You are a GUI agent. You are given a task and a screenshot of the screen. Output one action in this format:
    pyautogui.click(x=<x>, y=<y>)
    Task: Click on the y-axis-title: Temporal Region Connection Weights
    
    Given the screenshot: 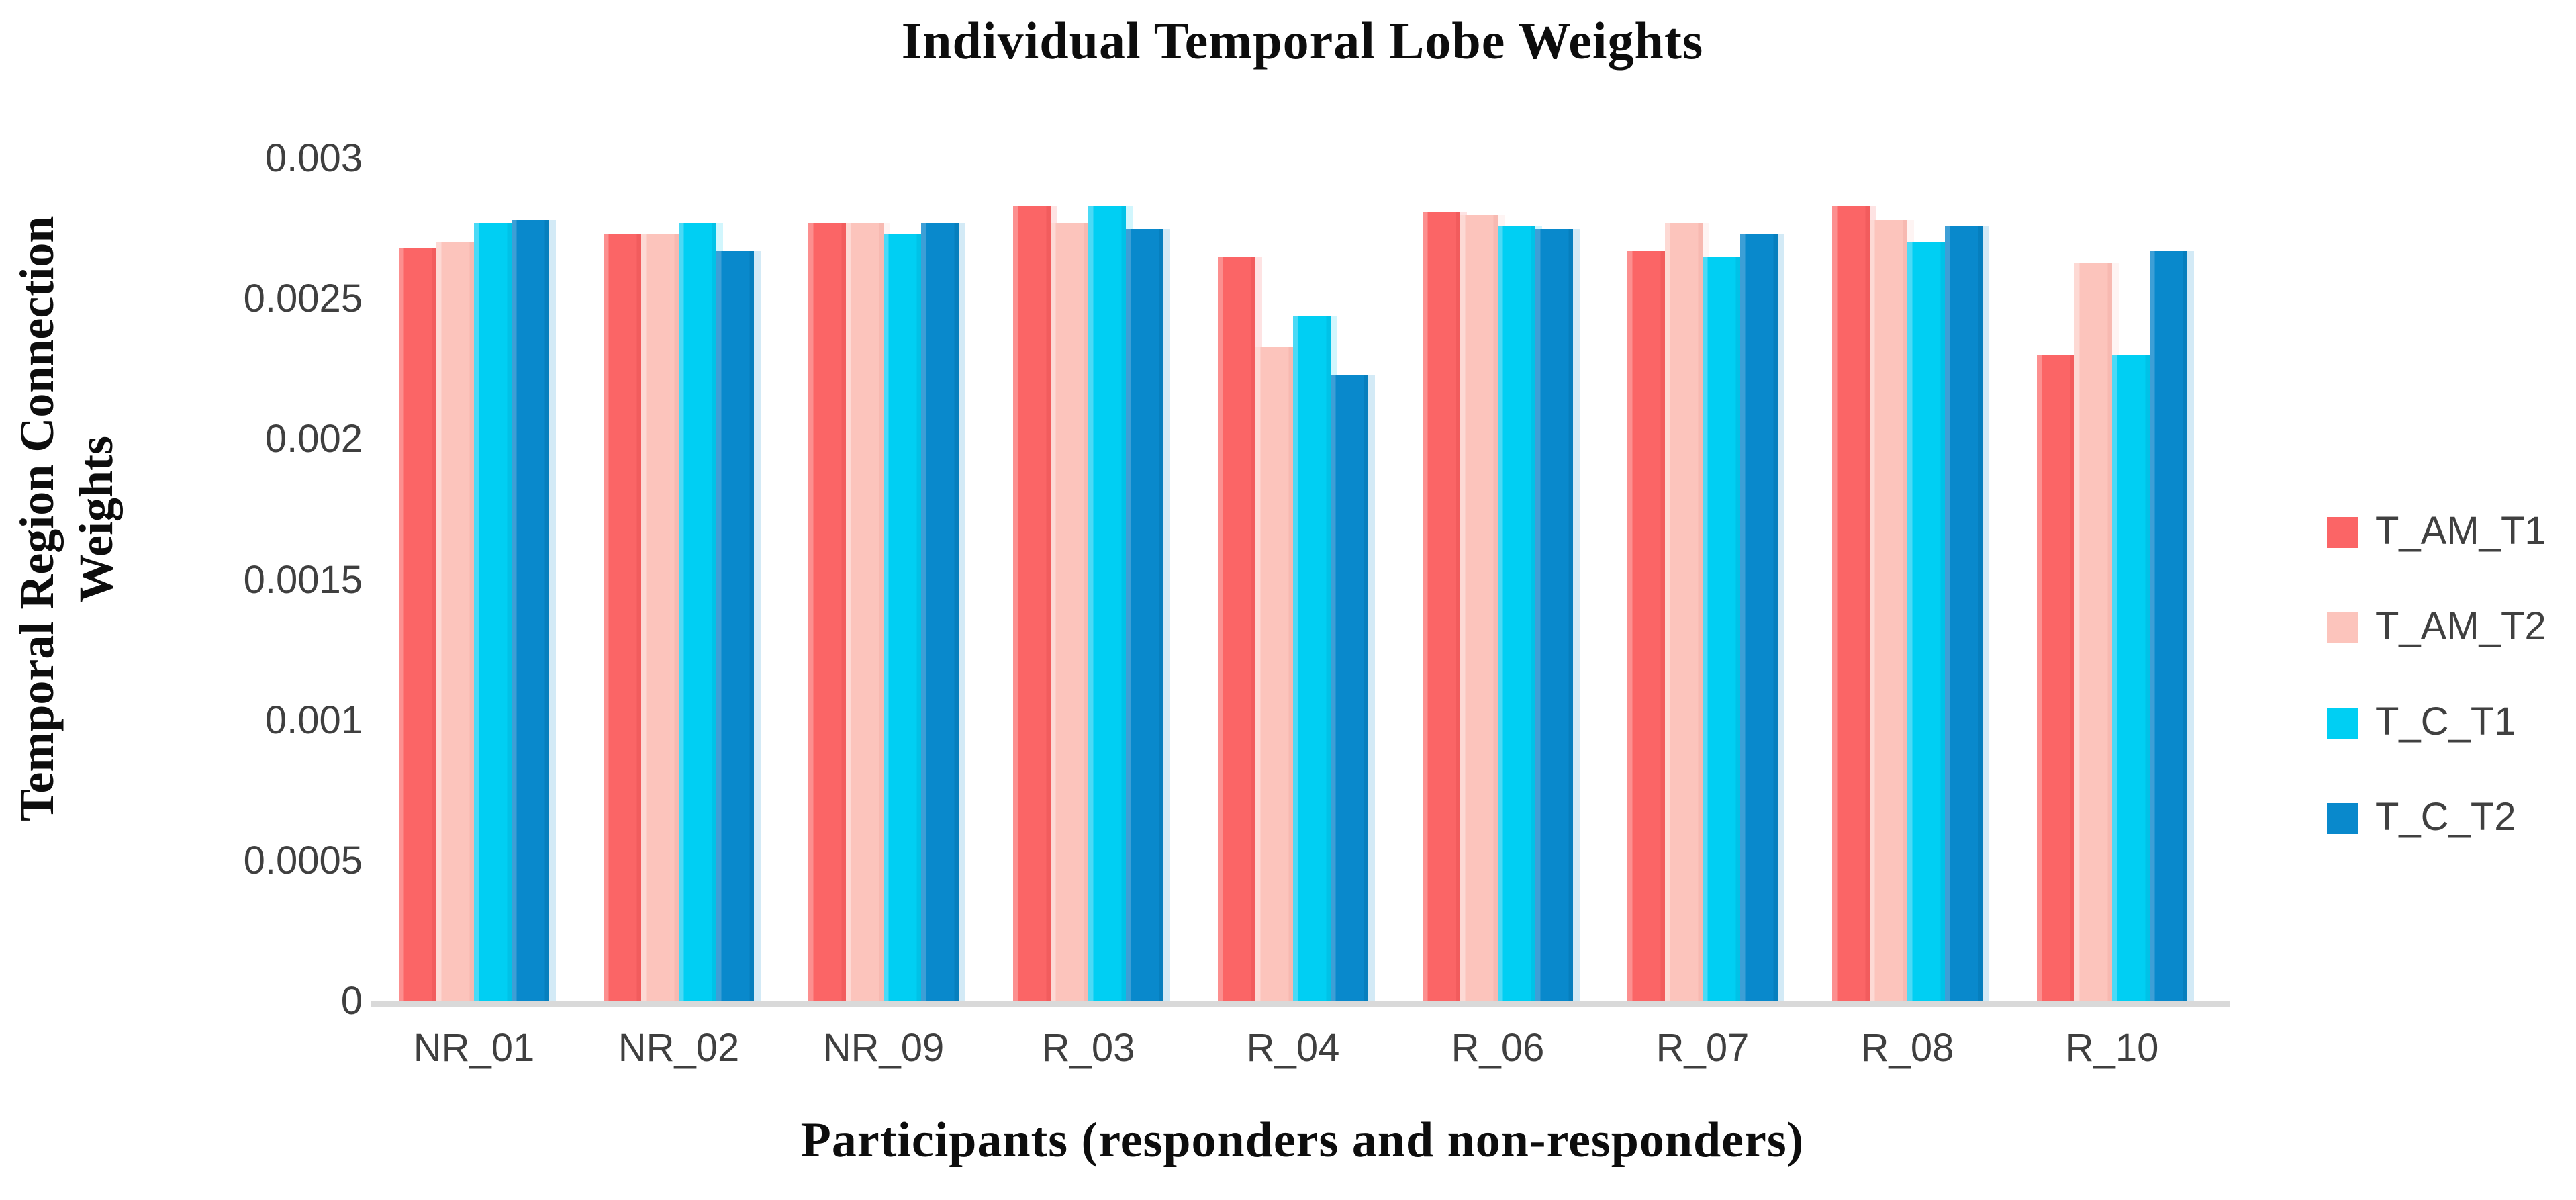 What is the action you would take?
    pyautogui.click(x=78, y=519)
    